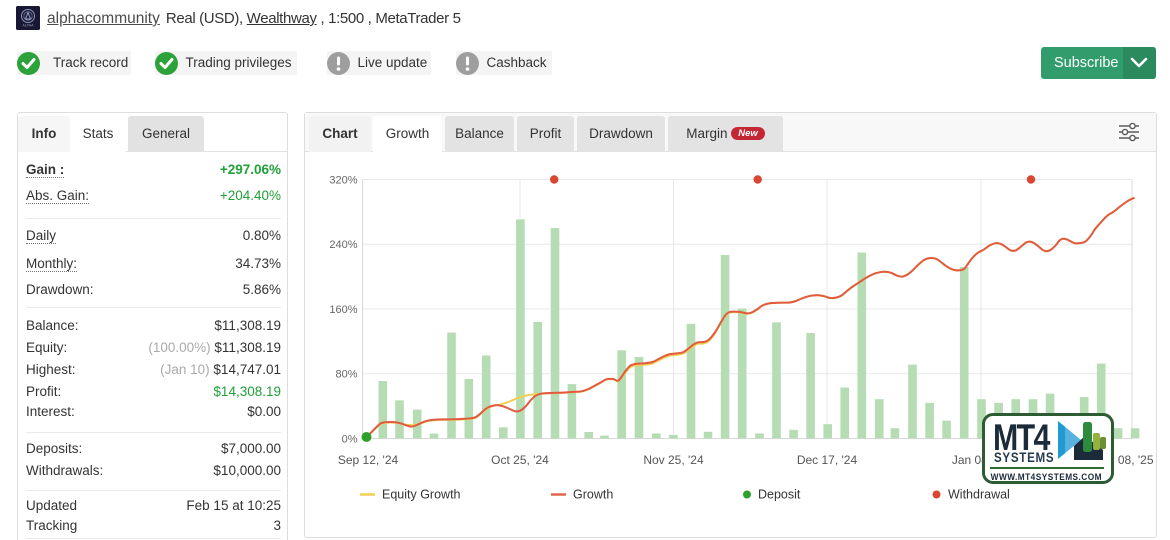 This screenshot has width=1170, height=540. What do you see at coordinates (343, 181) in the screenshot?
I see `svg-text: 320%` at bounding box center [343, 181].